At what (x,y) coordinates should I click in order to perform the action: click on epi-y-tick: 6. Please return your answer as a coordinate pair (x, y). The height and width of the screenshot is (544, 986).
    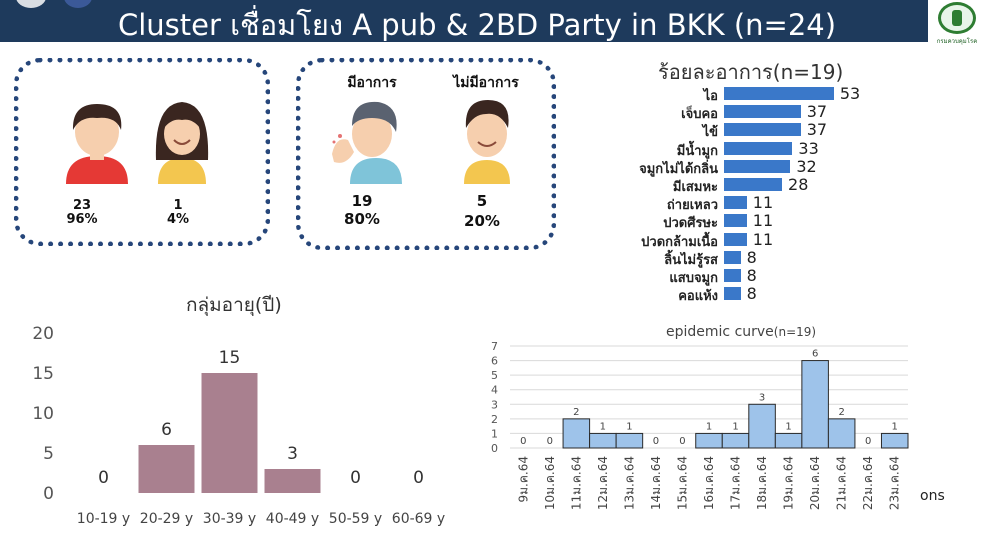
    Looking at the image, I should click on (494, 361).